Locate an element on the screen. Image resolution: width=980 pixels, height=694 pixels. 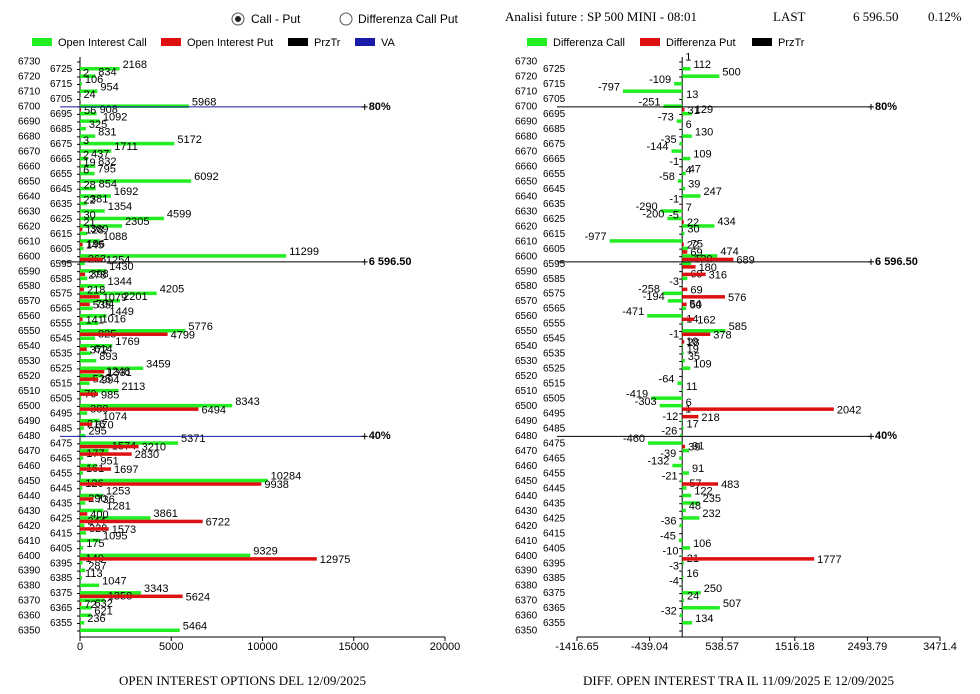
value-label: 1047 is located at coordinates (114, 581).